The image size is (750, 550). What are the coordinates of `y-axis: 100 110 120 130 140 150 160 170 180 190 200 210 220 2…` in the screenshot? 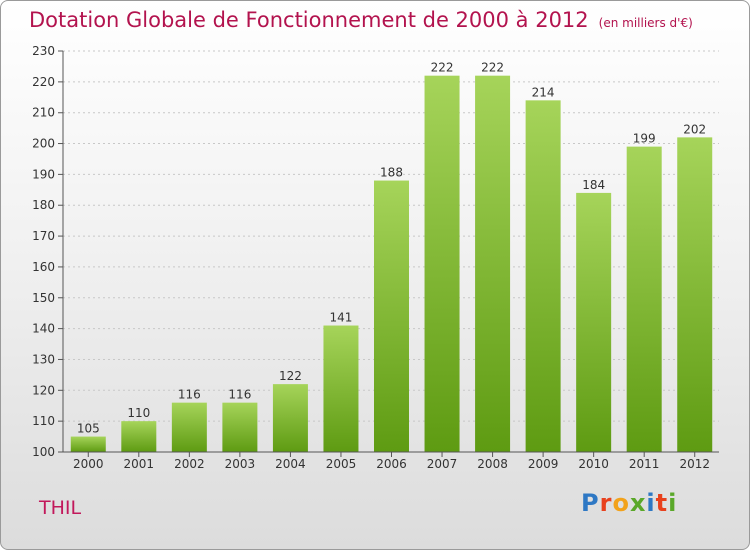 It's located at (48, 251).